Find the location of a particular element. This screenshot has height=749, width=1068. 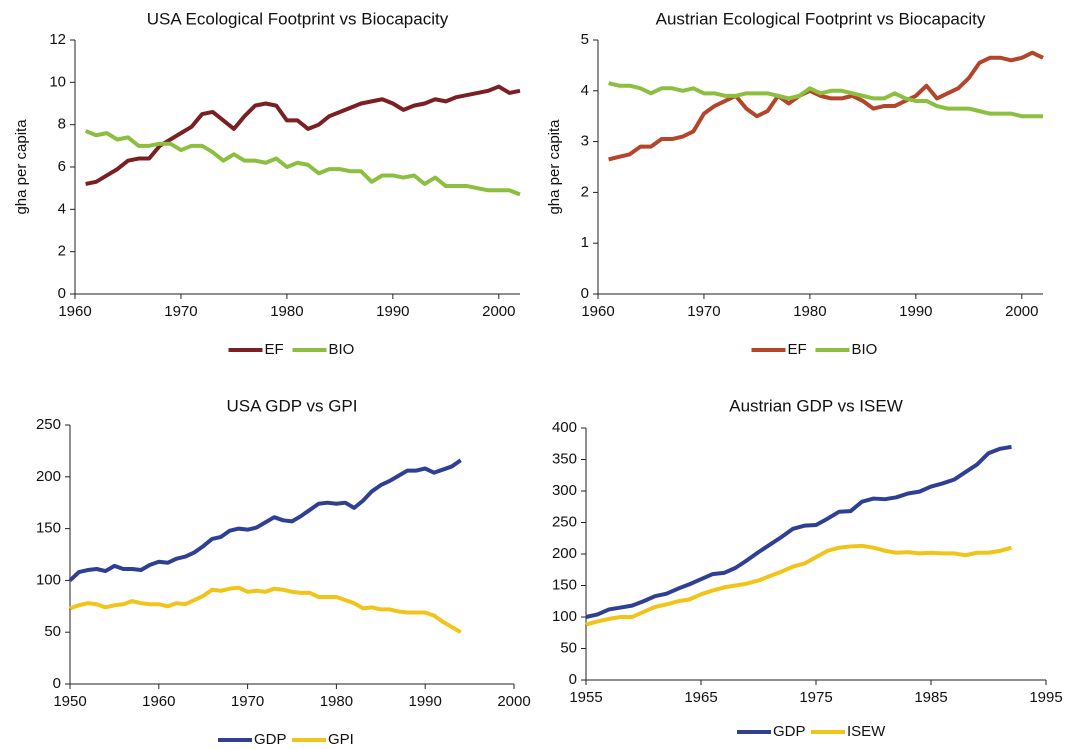

x-tick-label: 1985 is located at coordinates (930, 697).